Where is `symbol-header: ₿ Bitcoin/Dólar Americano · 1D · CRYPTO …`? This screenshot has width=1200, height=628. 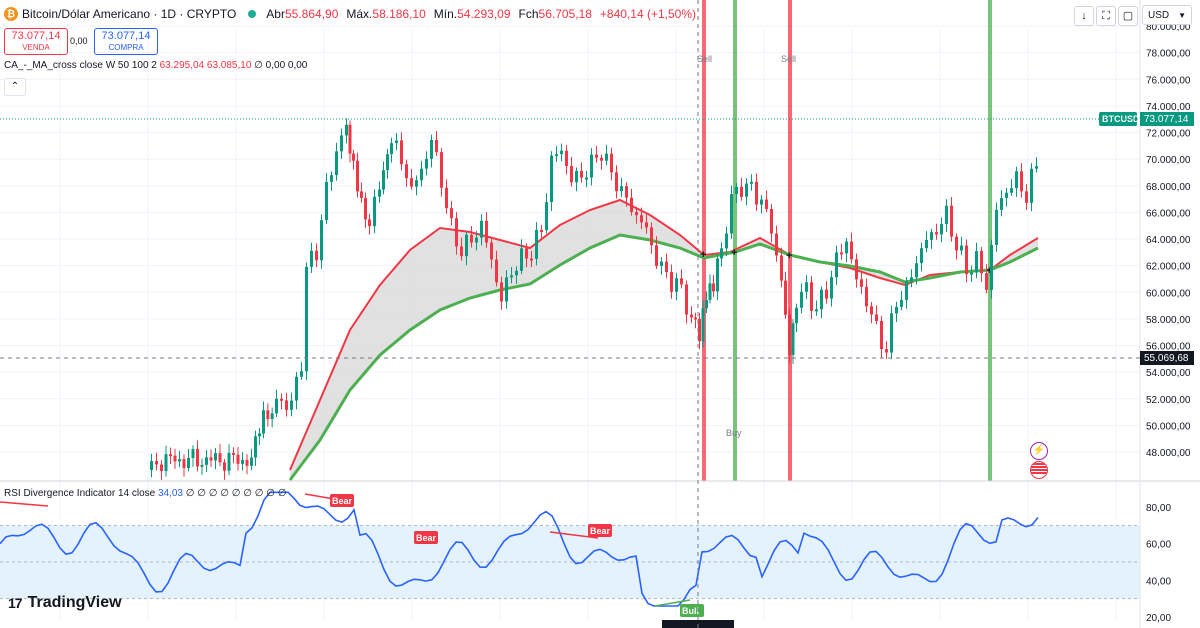 symbol-header: ₿ Bitcoin/Dólar Americano · 1D · CRYPTO … is located at coordinates (352, 14).